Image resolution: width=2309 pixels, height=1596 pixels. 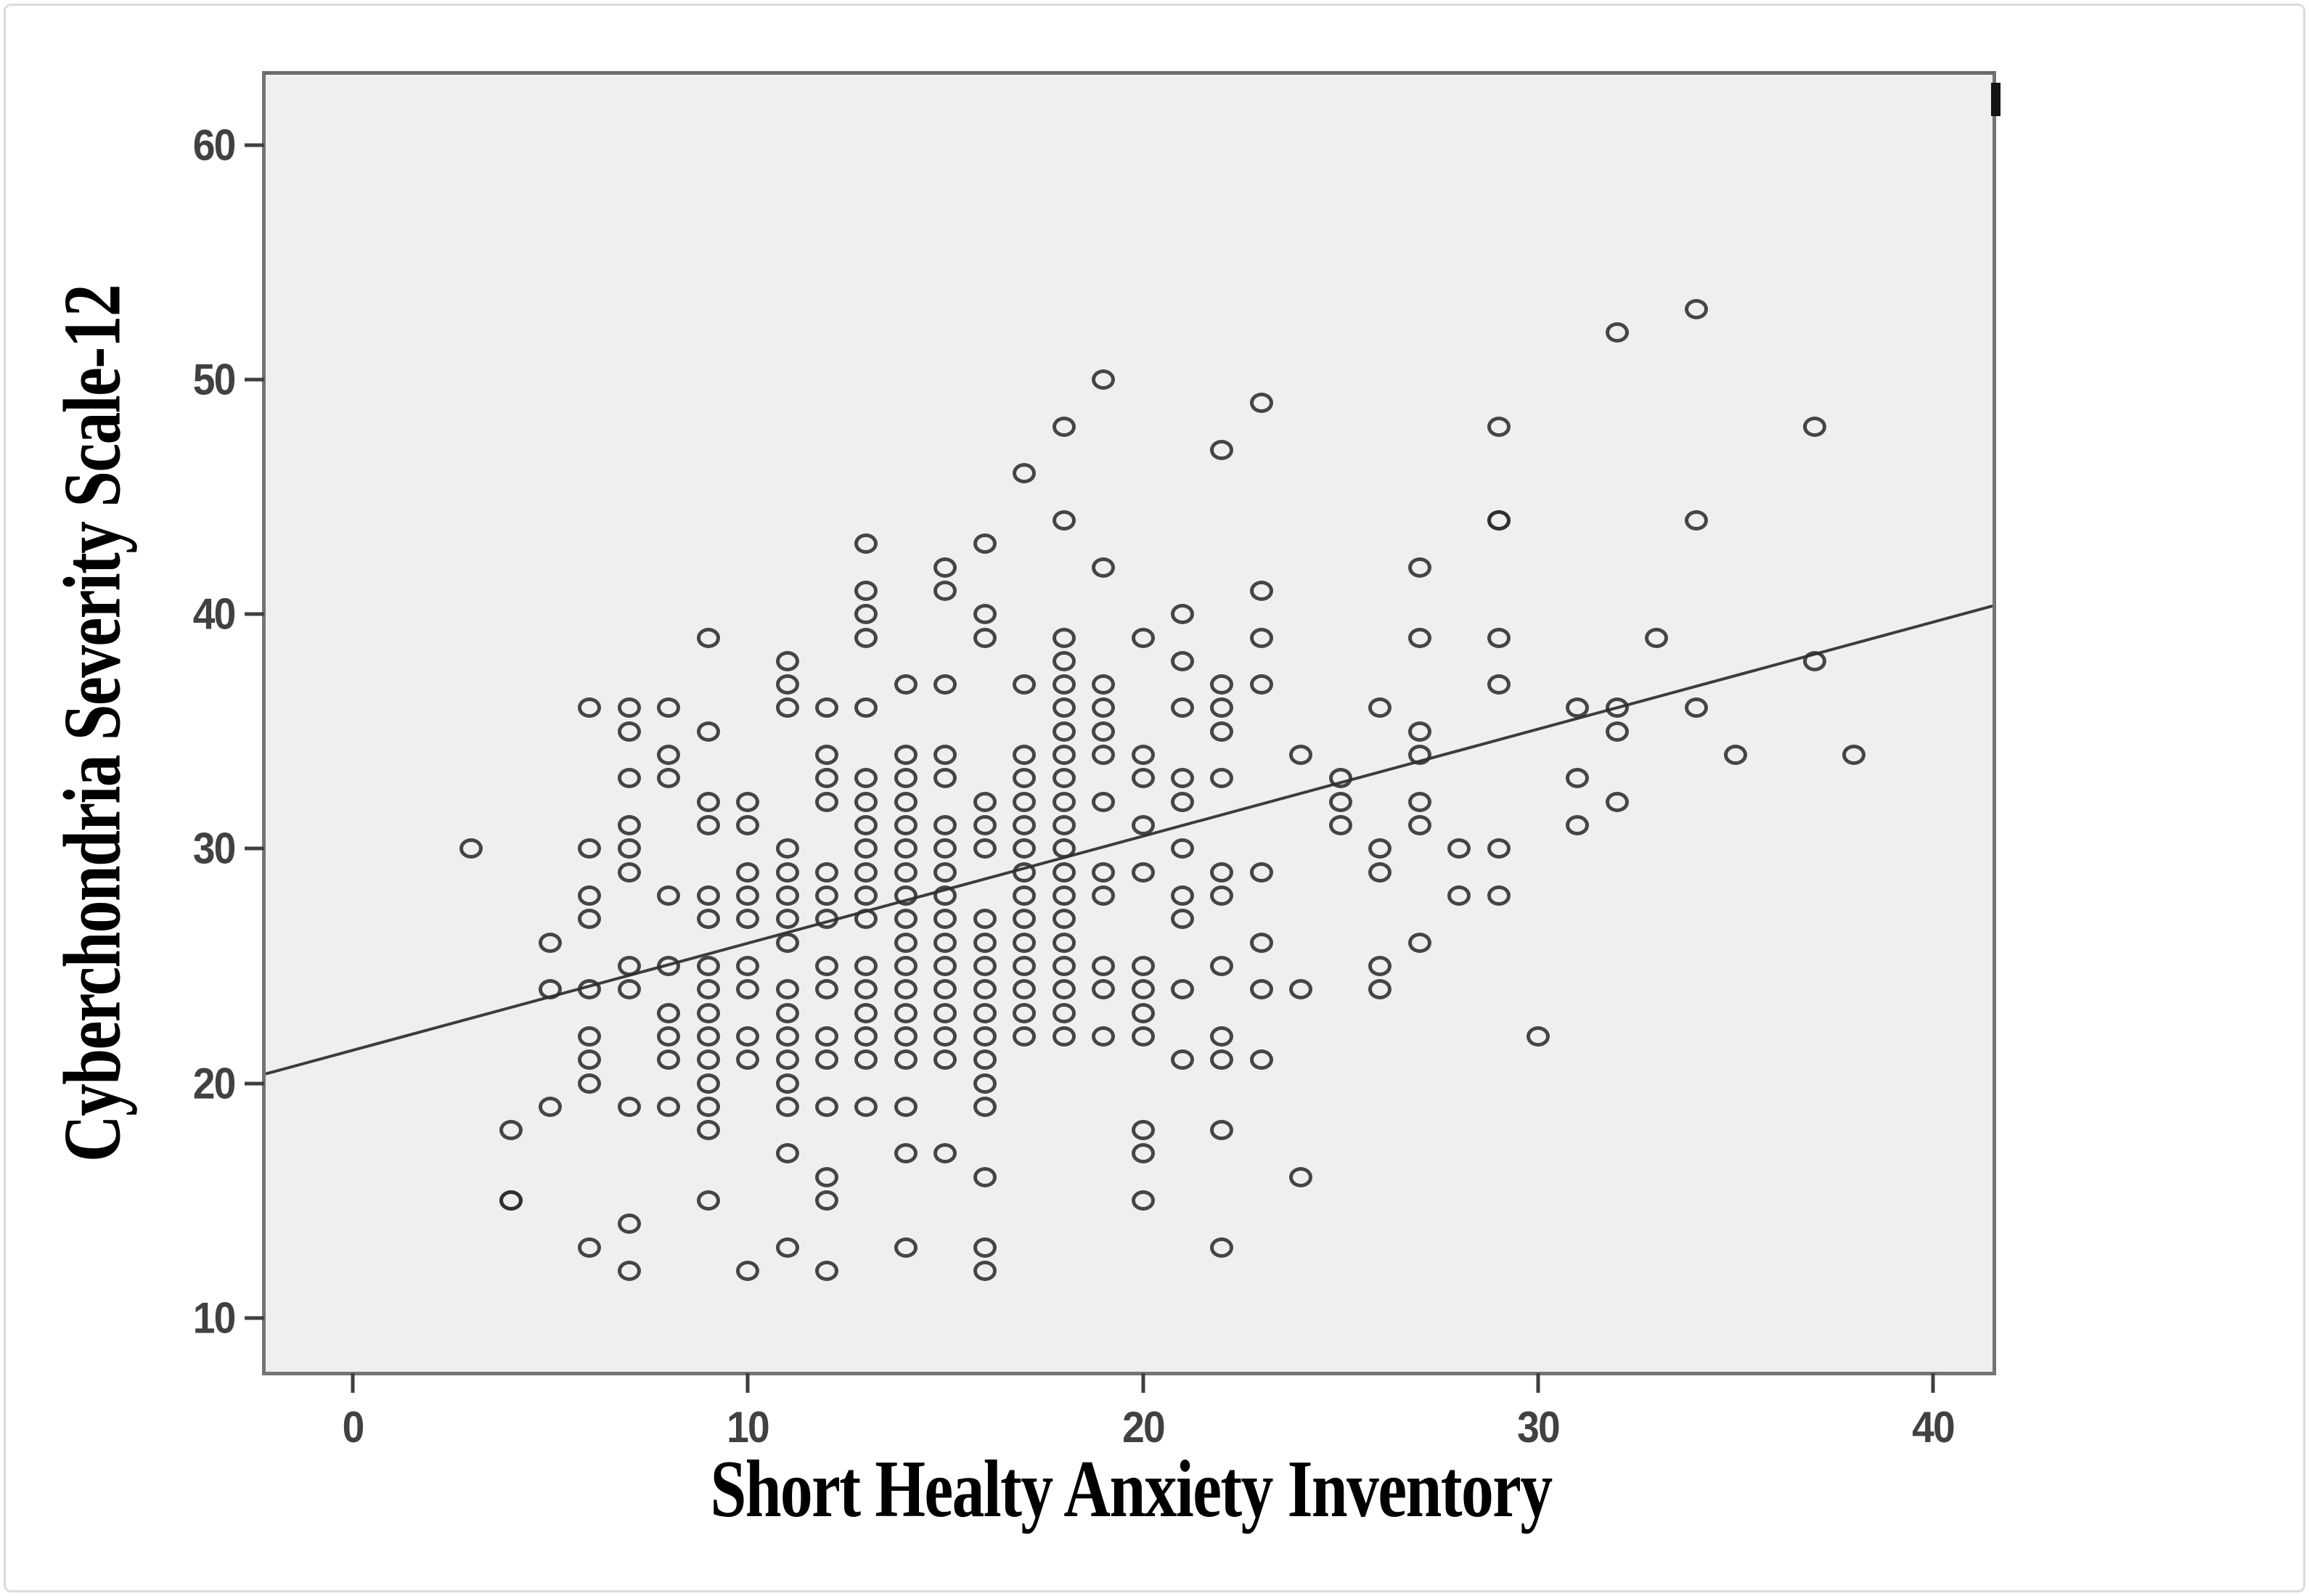 I want to click on y-tick-label: 10, so click(x=215, y=1318).